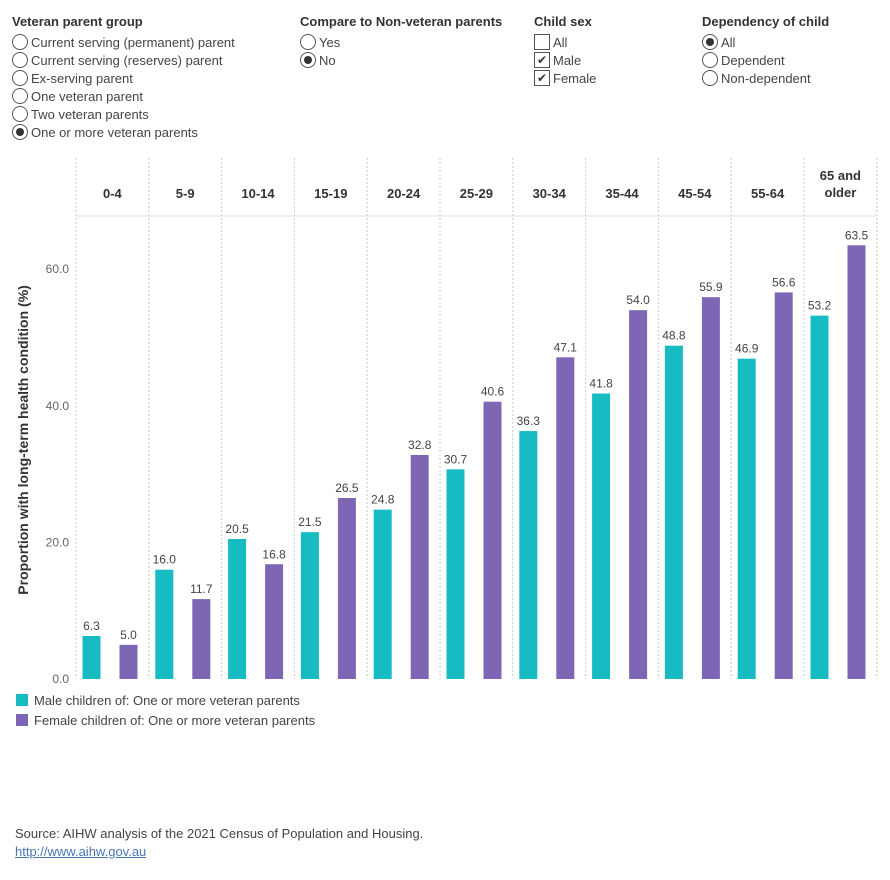 This screenshot has width=890, height=880. I want to click on data-label: 46.9, so click(747, 349).